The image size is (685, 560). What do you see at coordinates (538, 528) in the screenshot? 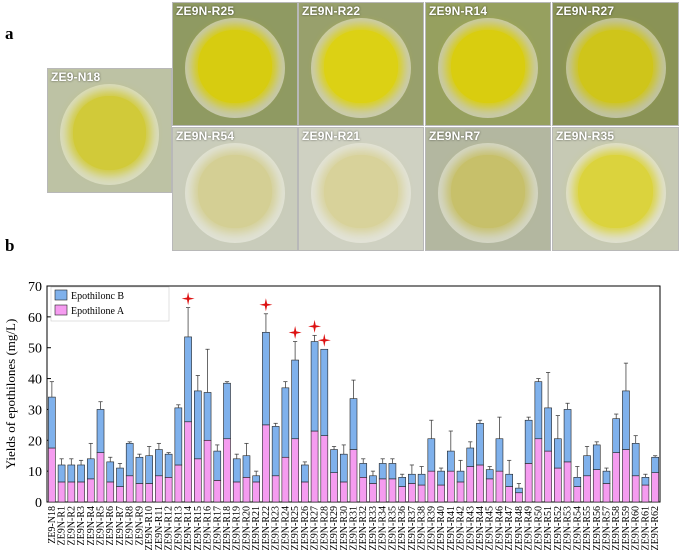
I see `x-tick-label: ZE9N-R50` at bounding box center [538, 528].